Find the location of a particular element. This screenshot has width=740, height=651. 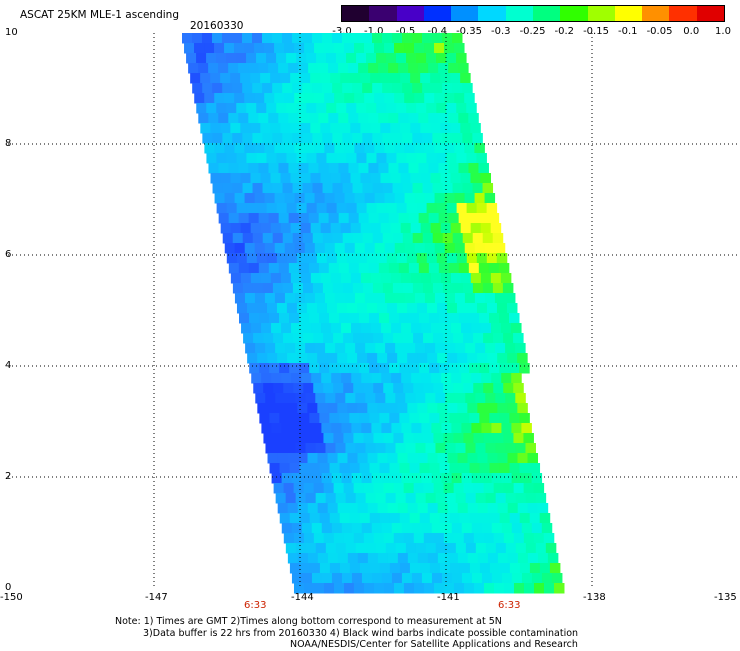

x-tick-label: -147 is located at coordinates (156, 597).